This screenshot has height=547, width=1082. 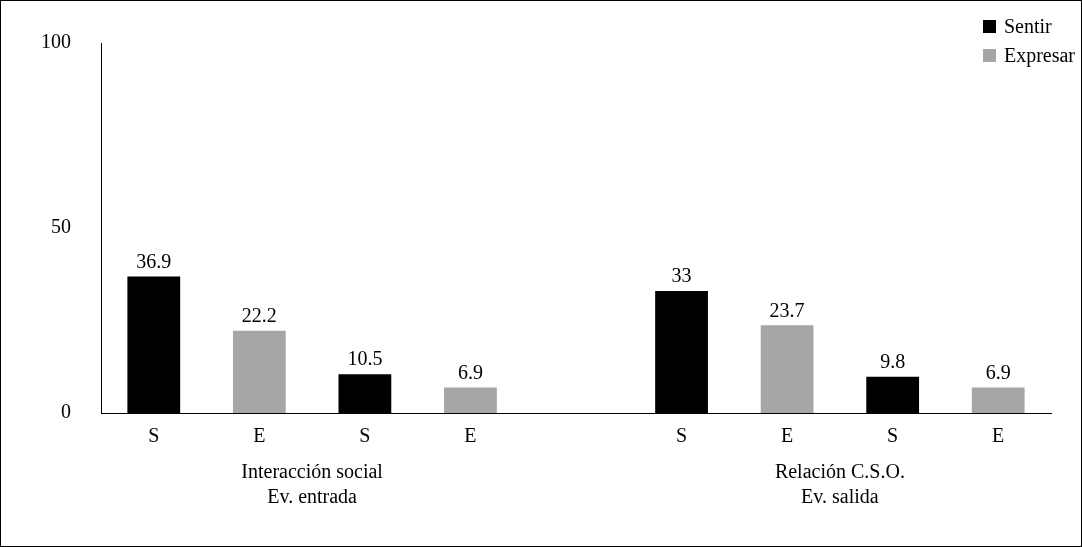 What do you see at coordinates (681, 275) in the screenshot?
I see `data-label: 33` at bounding box center [681, 275].